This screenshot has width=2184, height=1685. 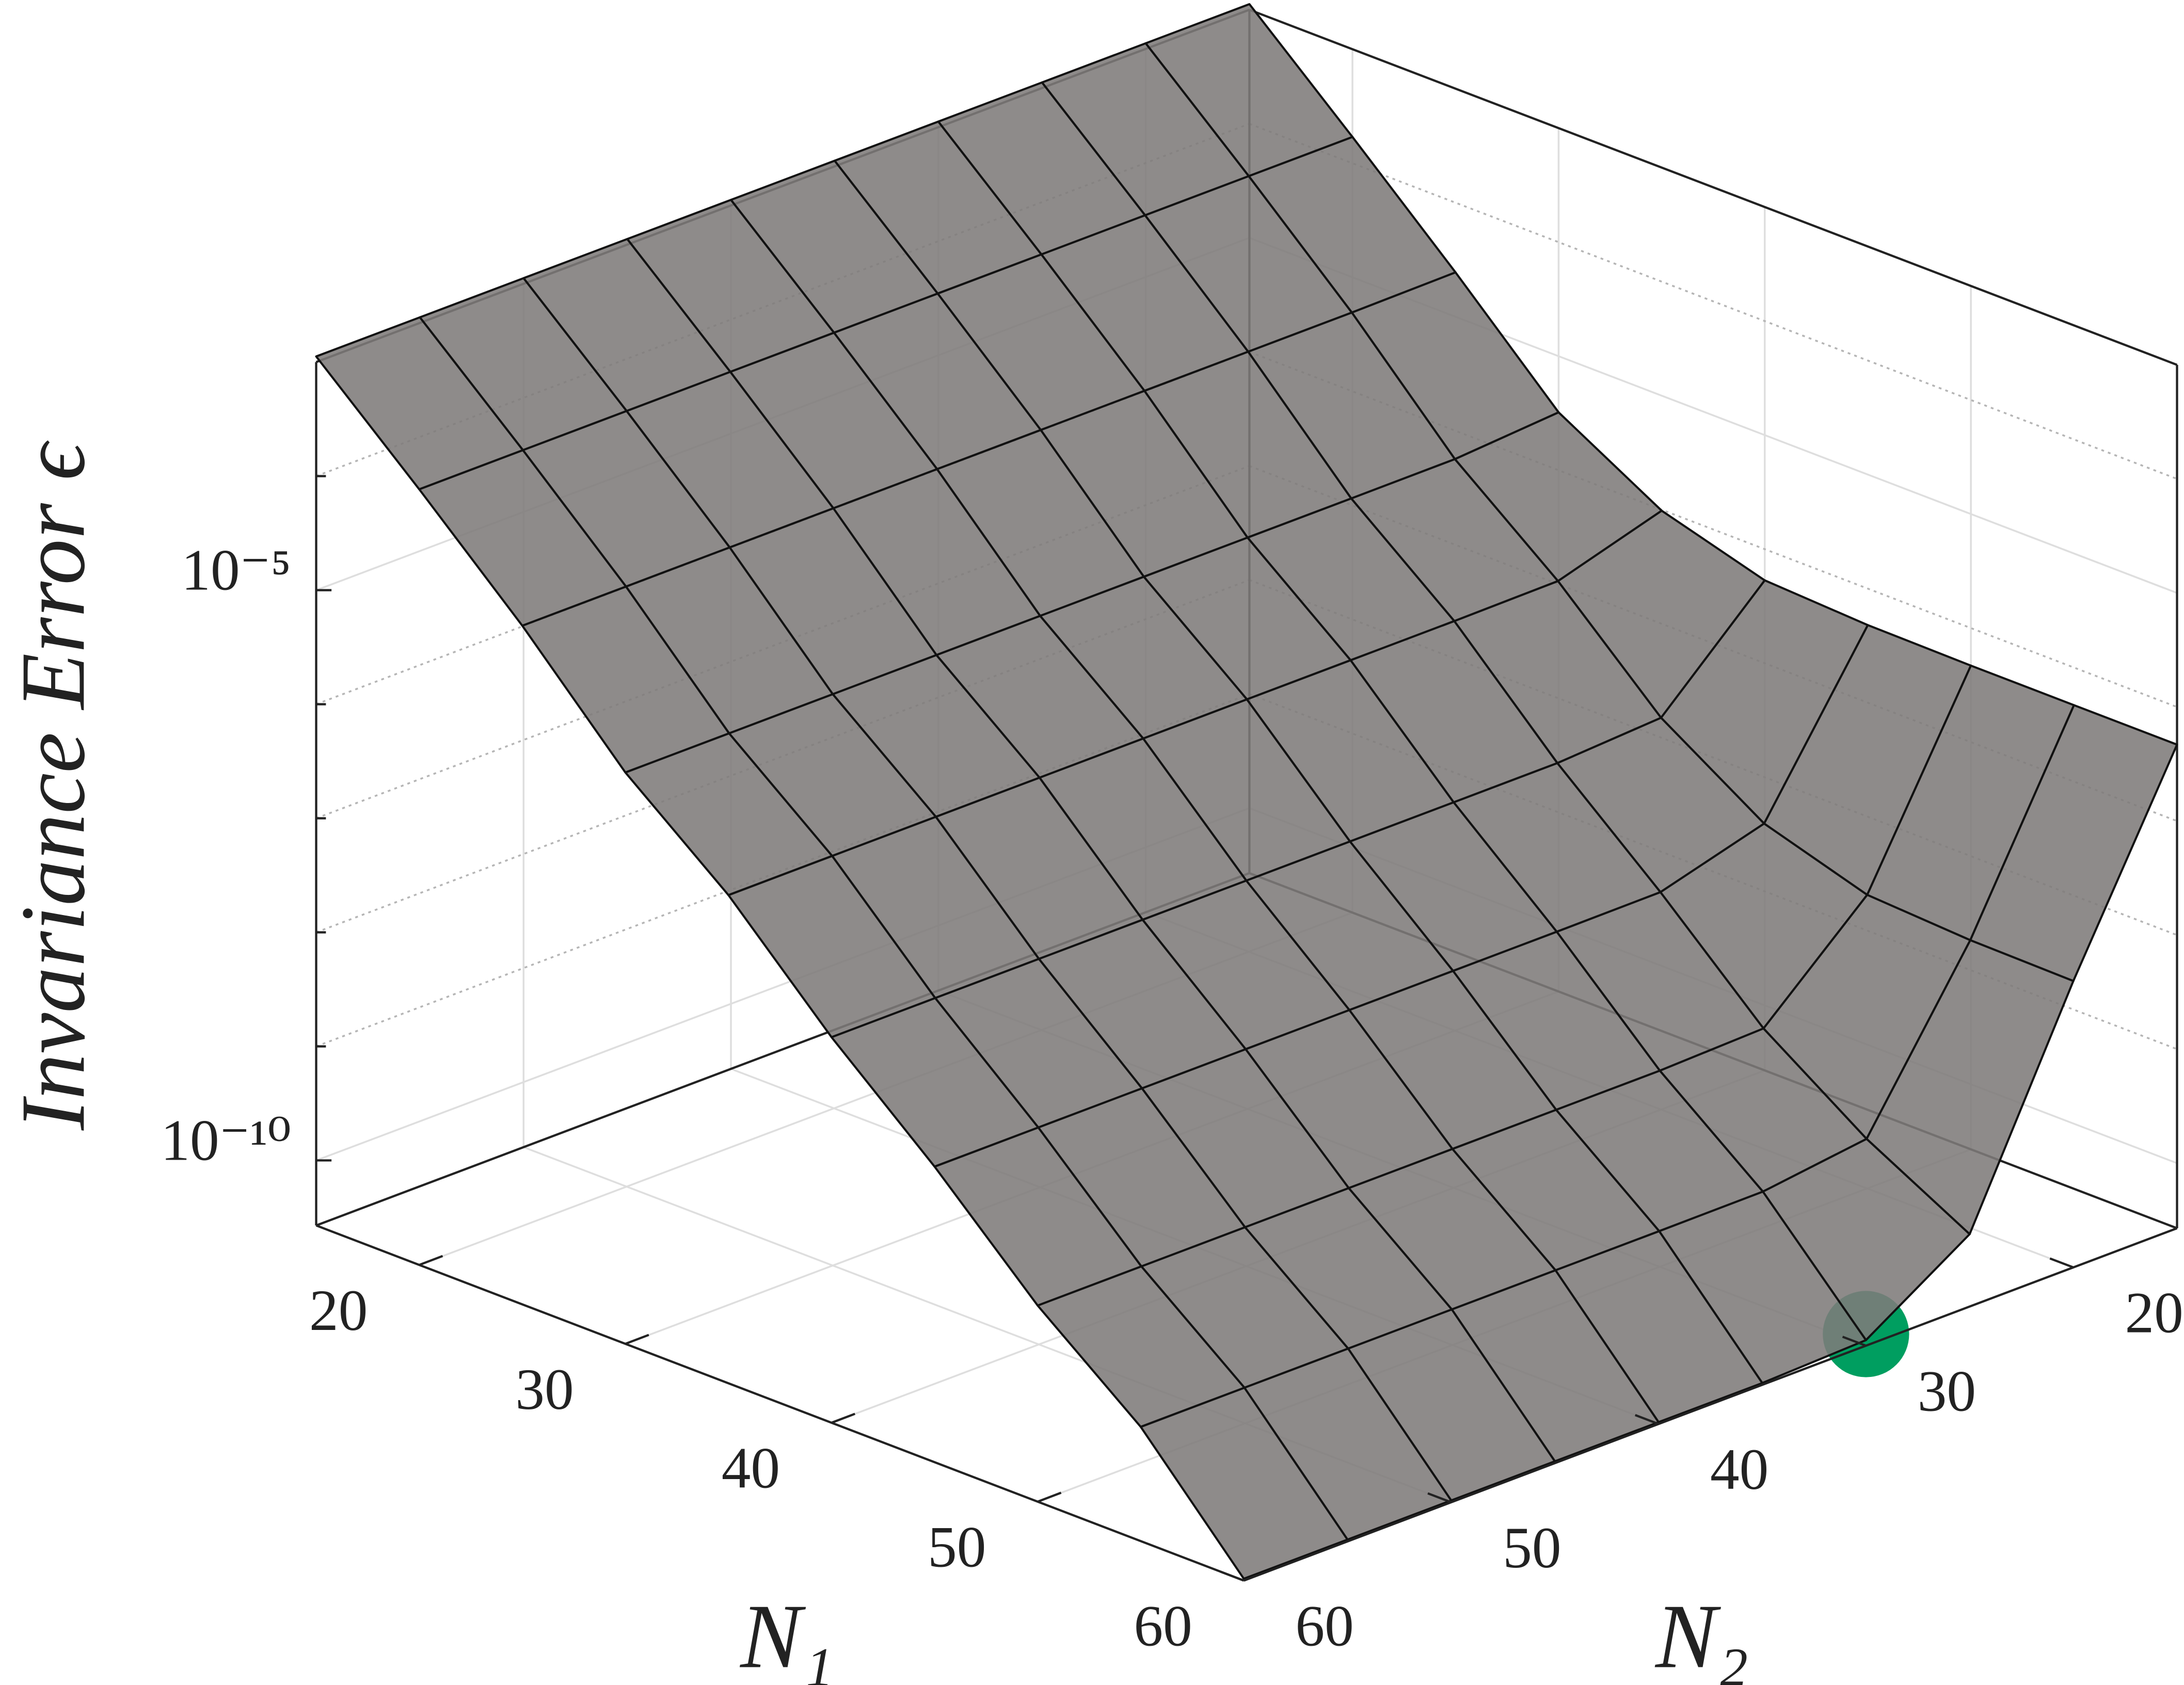 I want to click on y-tick-label: 60, so click(x=1324, y=1625).